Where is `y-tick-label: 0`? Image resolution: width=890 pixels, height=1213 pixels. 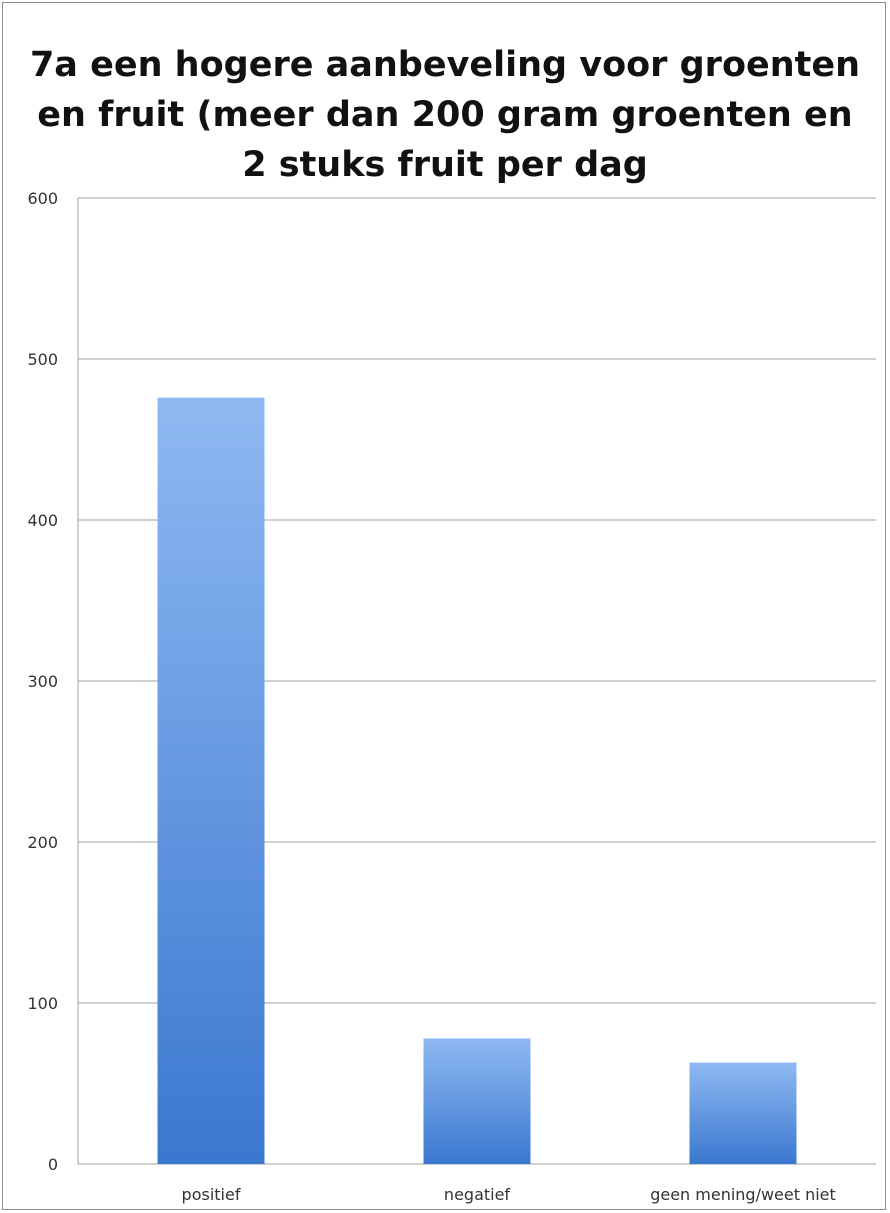 y-tick-label: 0 is located at coordinates (53, 1164).